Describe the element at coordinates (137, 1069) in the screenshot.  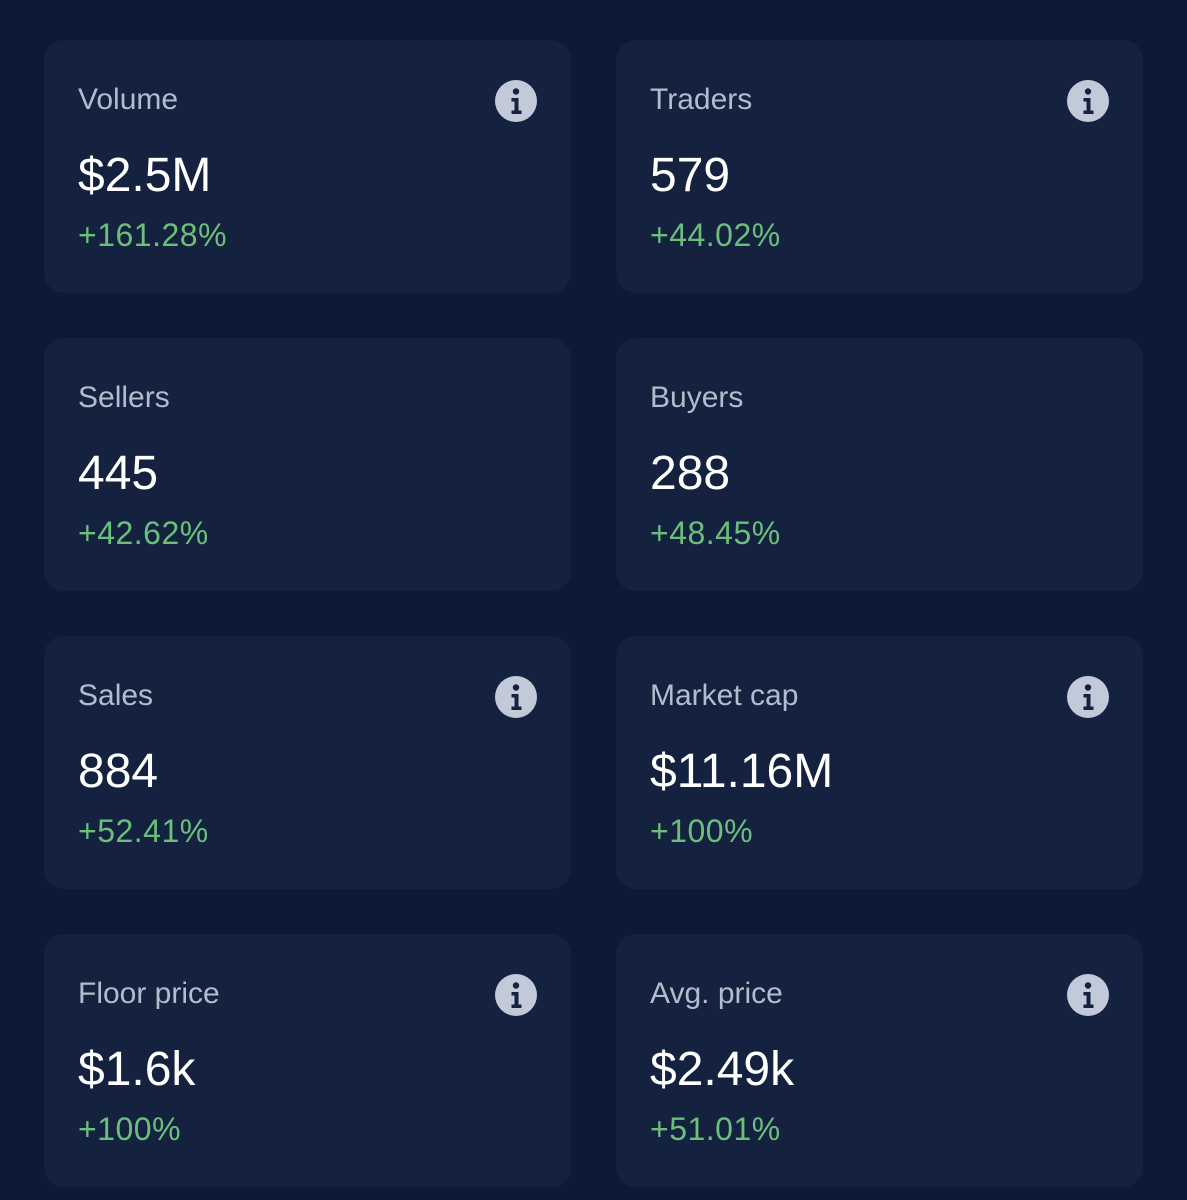
I see `stat-value: $1.6k` at that location.